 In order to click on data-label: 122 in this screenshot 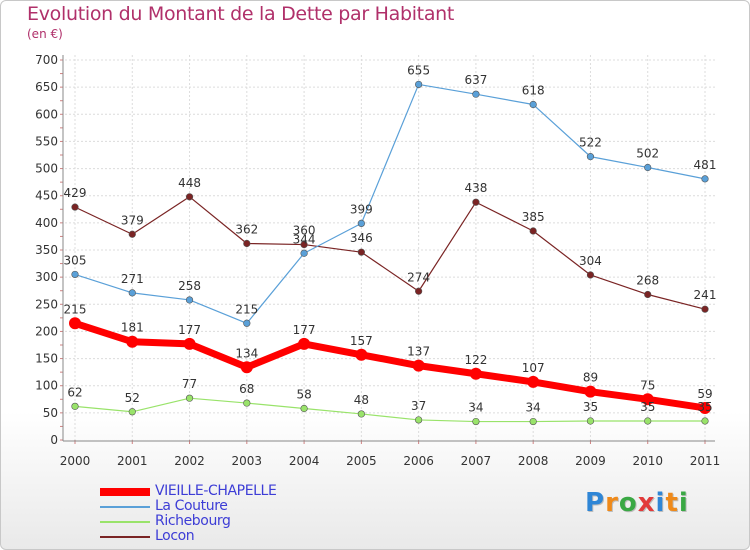, I will do `click(475, 360)`.